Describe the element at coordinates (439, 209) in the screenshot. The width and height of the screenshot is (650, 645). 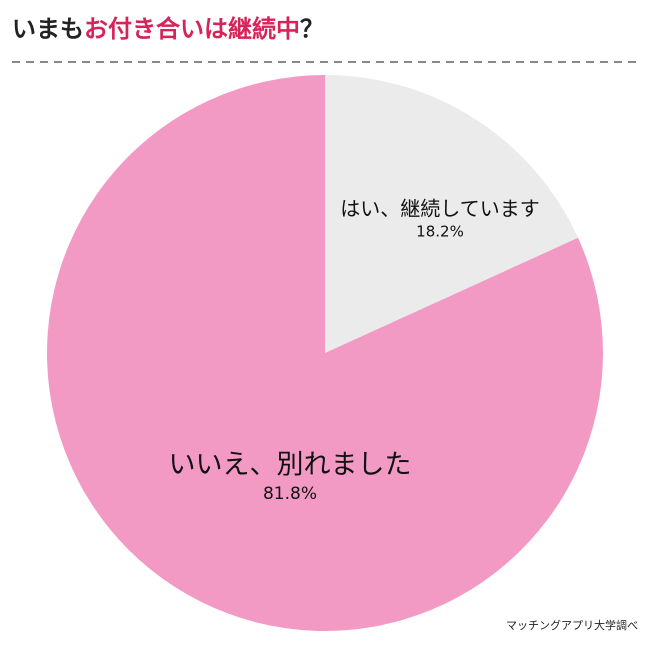
I see `slice-label: はい、継続しています` at that location.